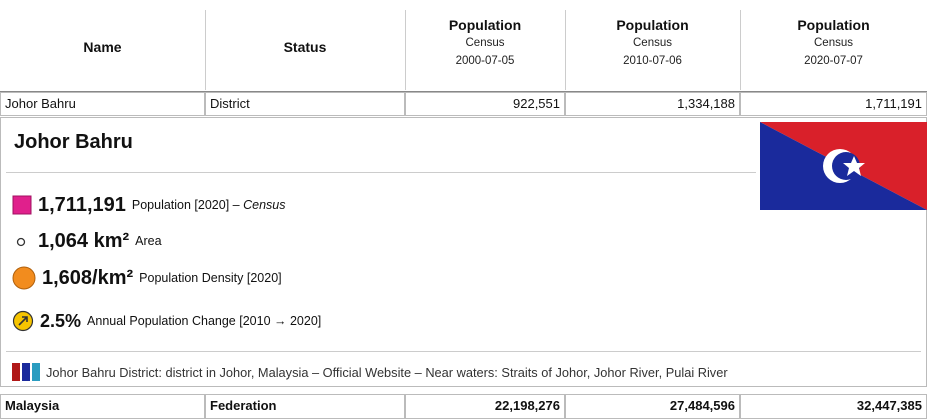 Image resolution: width=927 pixels, height=419 pixels. Describe the element at coordinates (833, 61) in the screenshot. I see `header-date: 2020-07-07` at that location.